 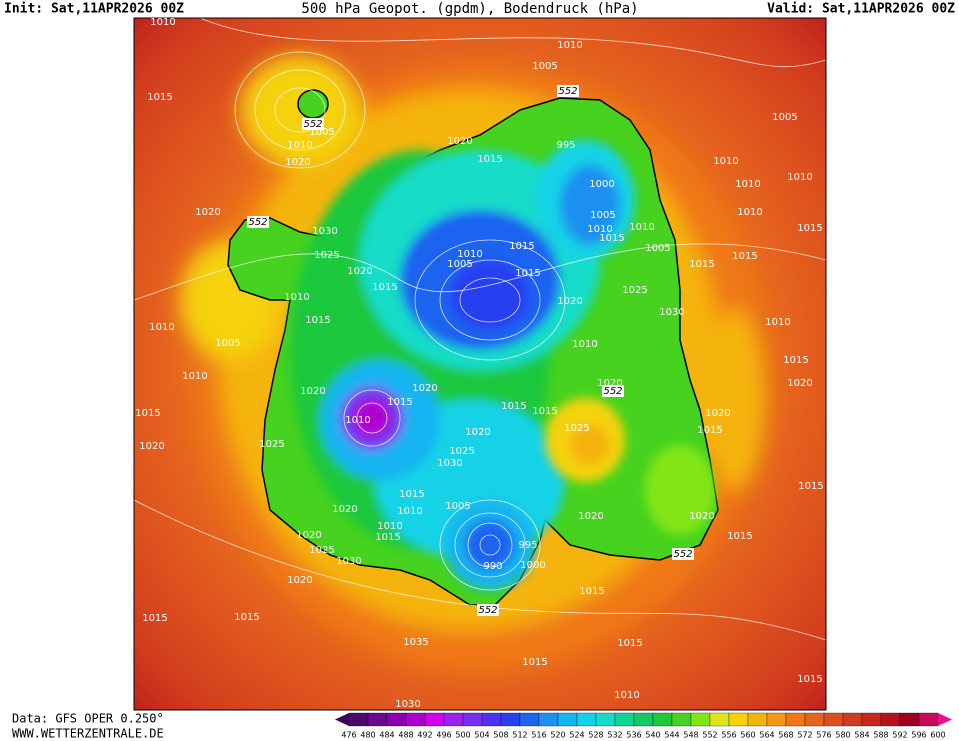 What do you see at coordinates (405, 735) in the screenshot?
I see `colorbar-label: 488` at bounding box center [405, 735].